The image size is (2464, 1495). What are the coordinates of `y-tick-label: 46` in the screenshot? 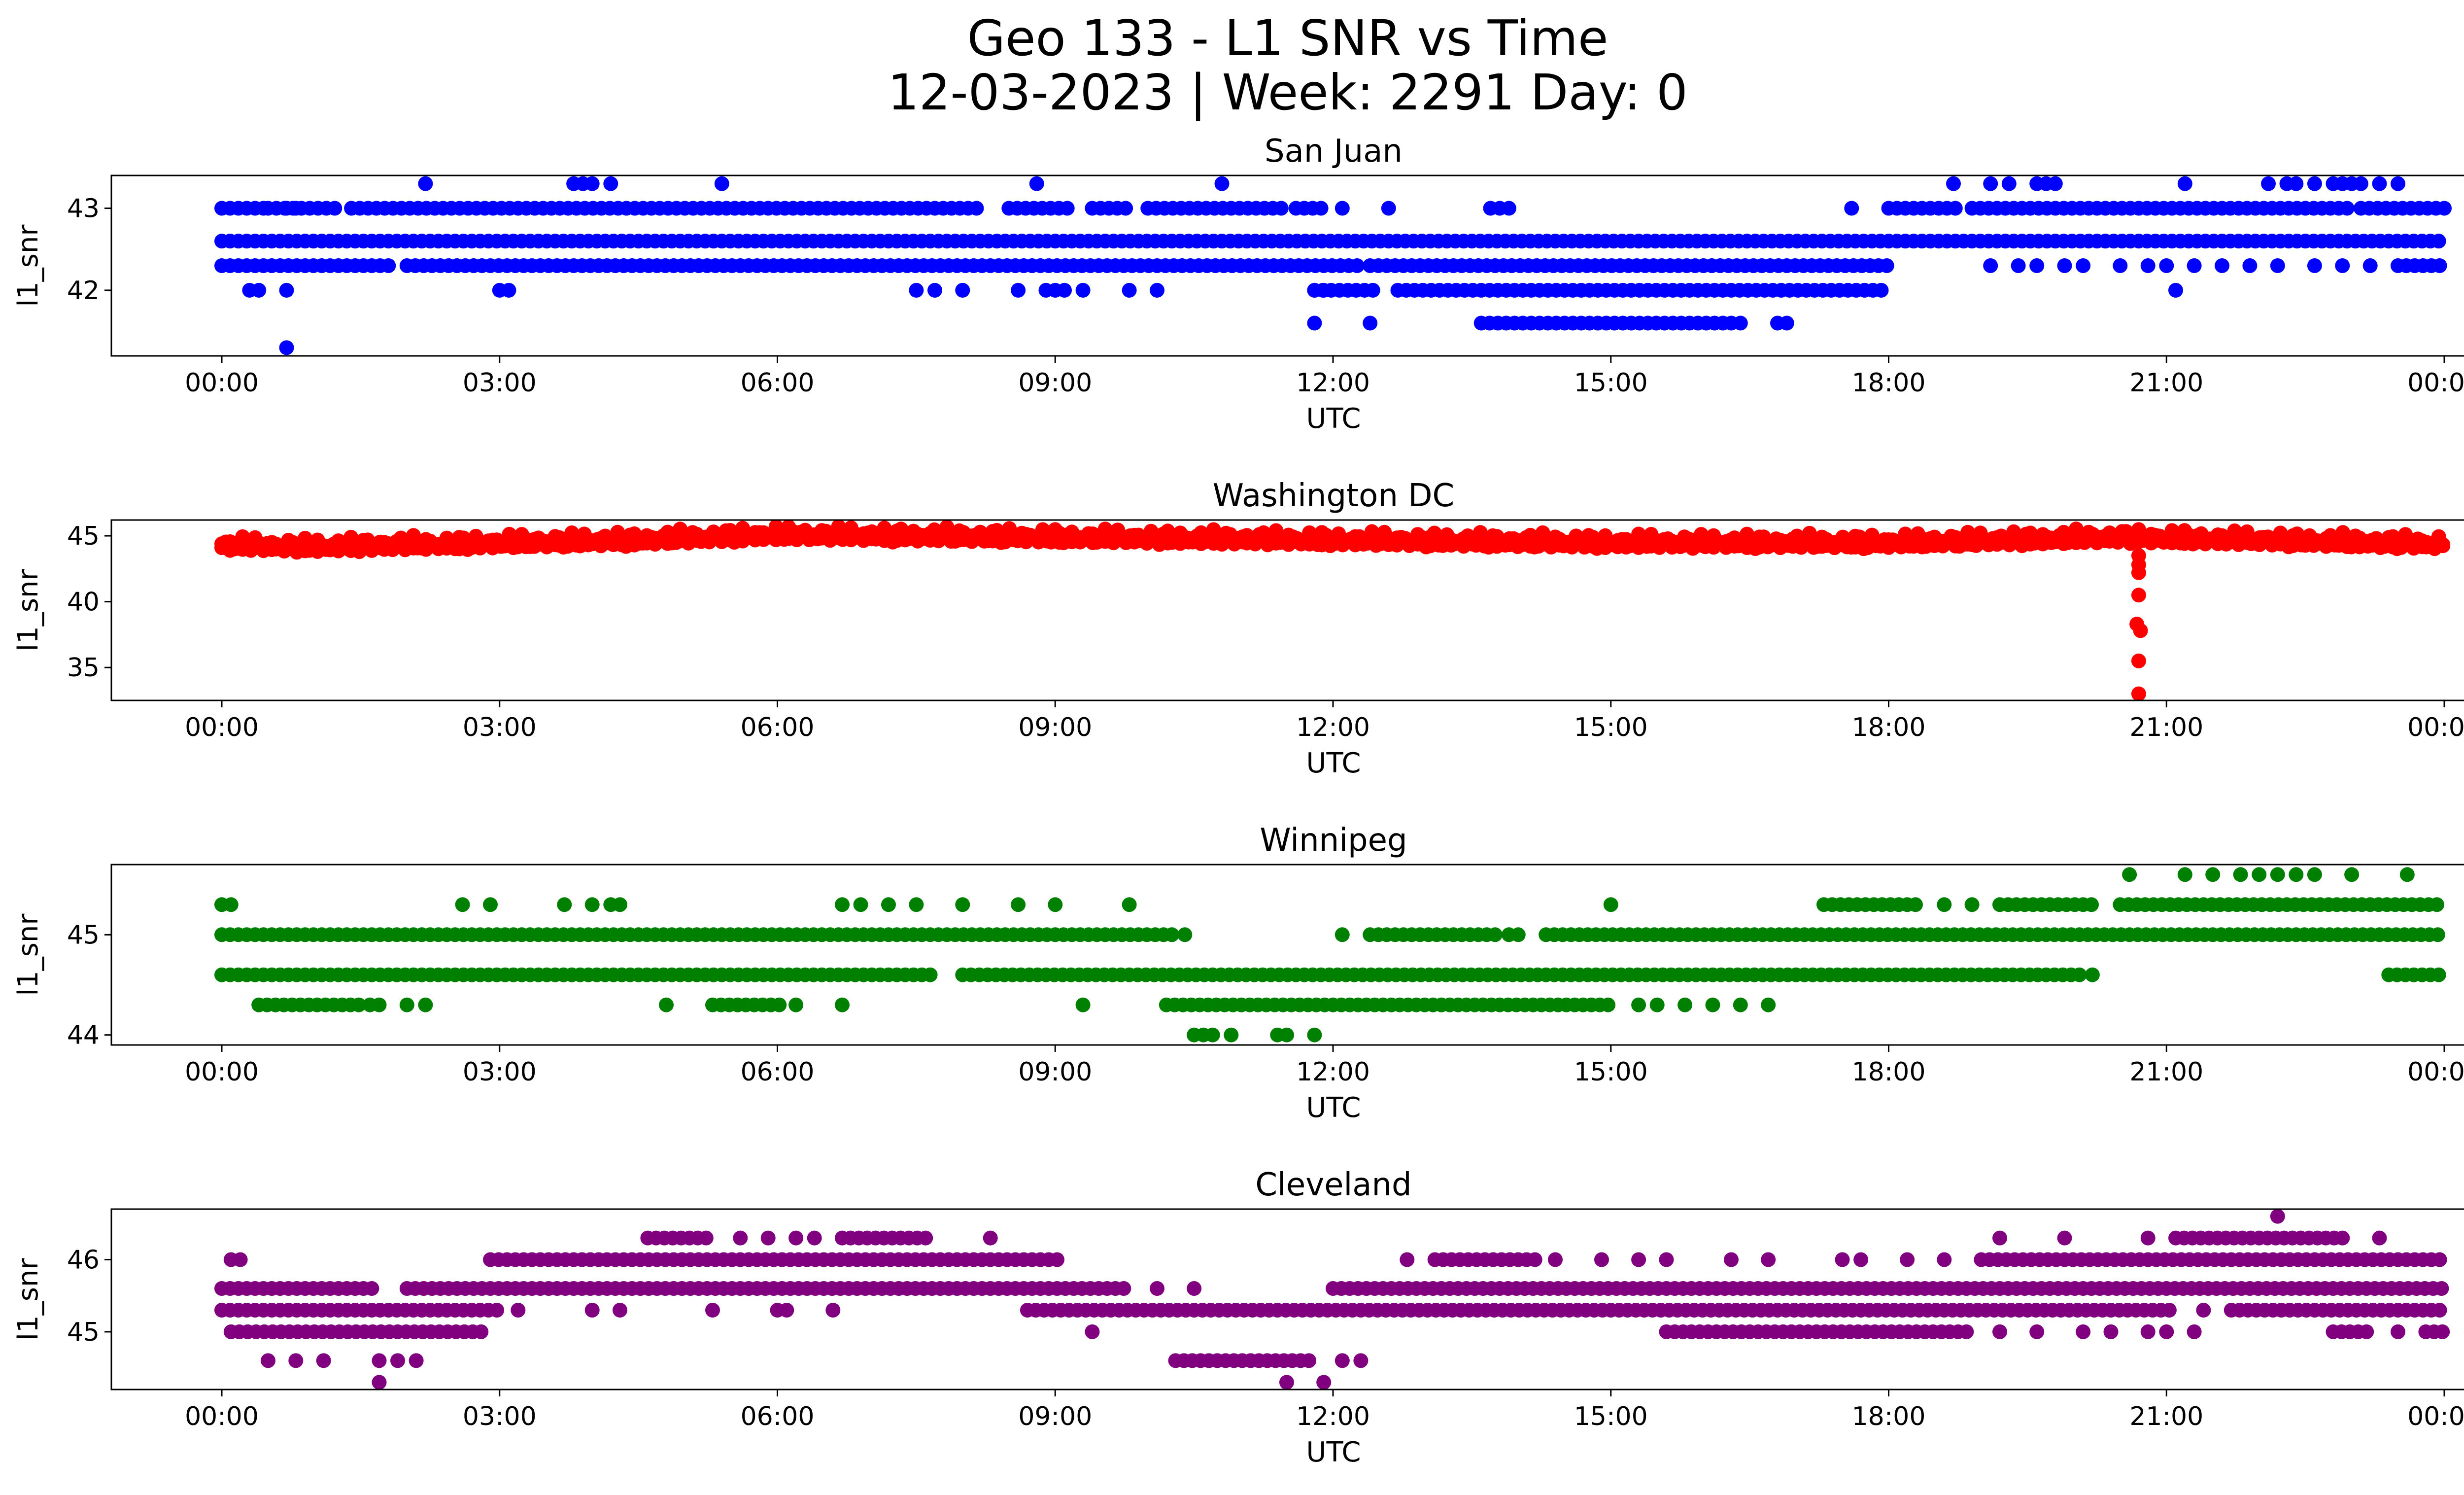 It's located at (83, 1260).